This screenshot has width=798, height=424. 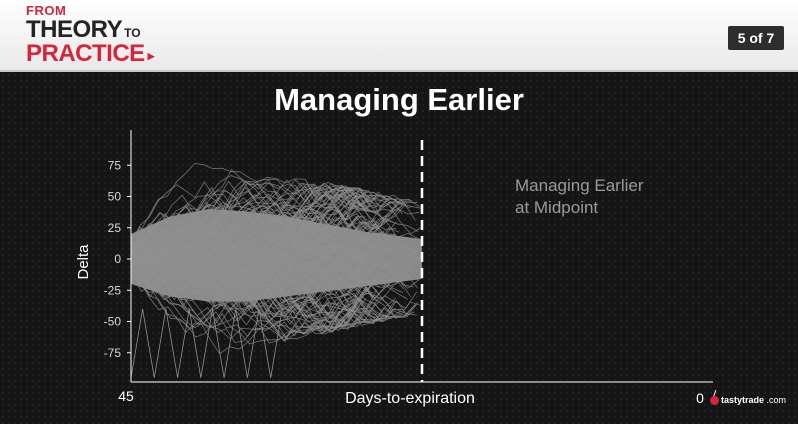 What do you see at coordinates (399, 99) in the screenshot?
I see `slide-title: Managing Earlier` at bounding box center [399, 99].